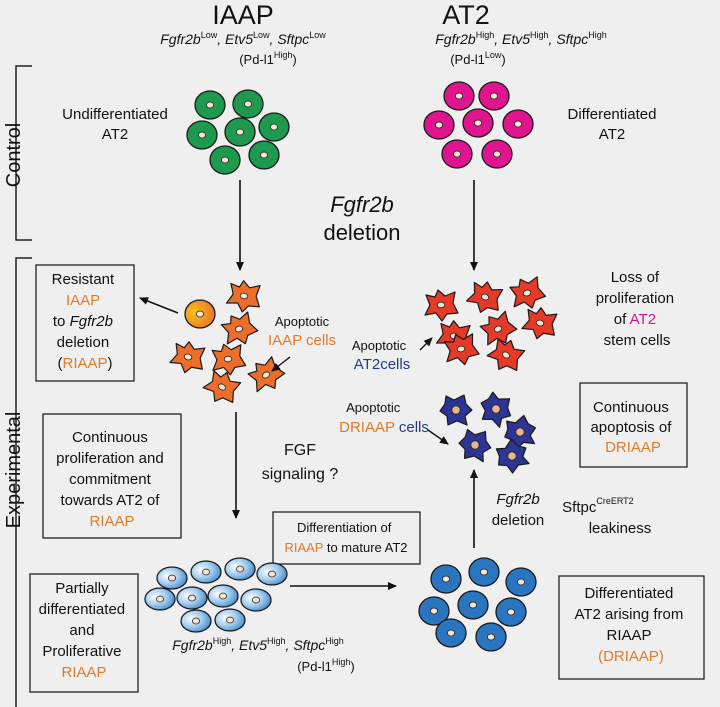 The image size is (720, 707). What do you see at coordinates (243, 38) in the screenshot?
I see `iaap-gene-markers: Fgfr2bLow, Etv5Low, SftpcLow` at bounding box center [243, 38].